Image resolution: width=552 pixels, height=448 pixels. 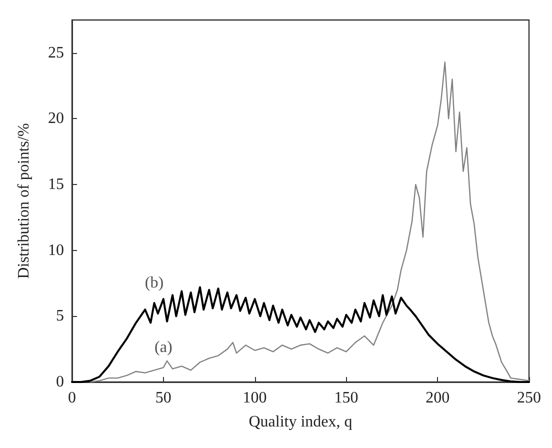 I want to click on y-tick-label: 15, so click(x=56, y=185).